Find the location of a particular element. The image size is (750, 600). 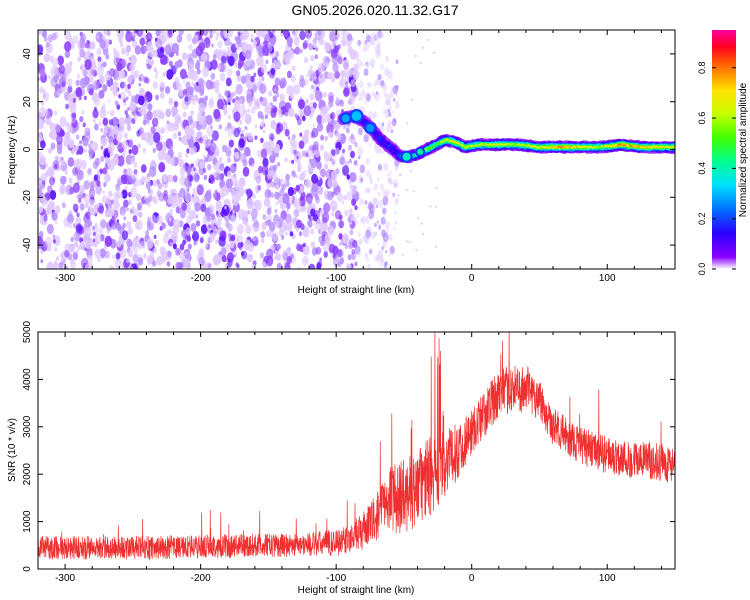

signal-mark is located at coordinates (370, 128).